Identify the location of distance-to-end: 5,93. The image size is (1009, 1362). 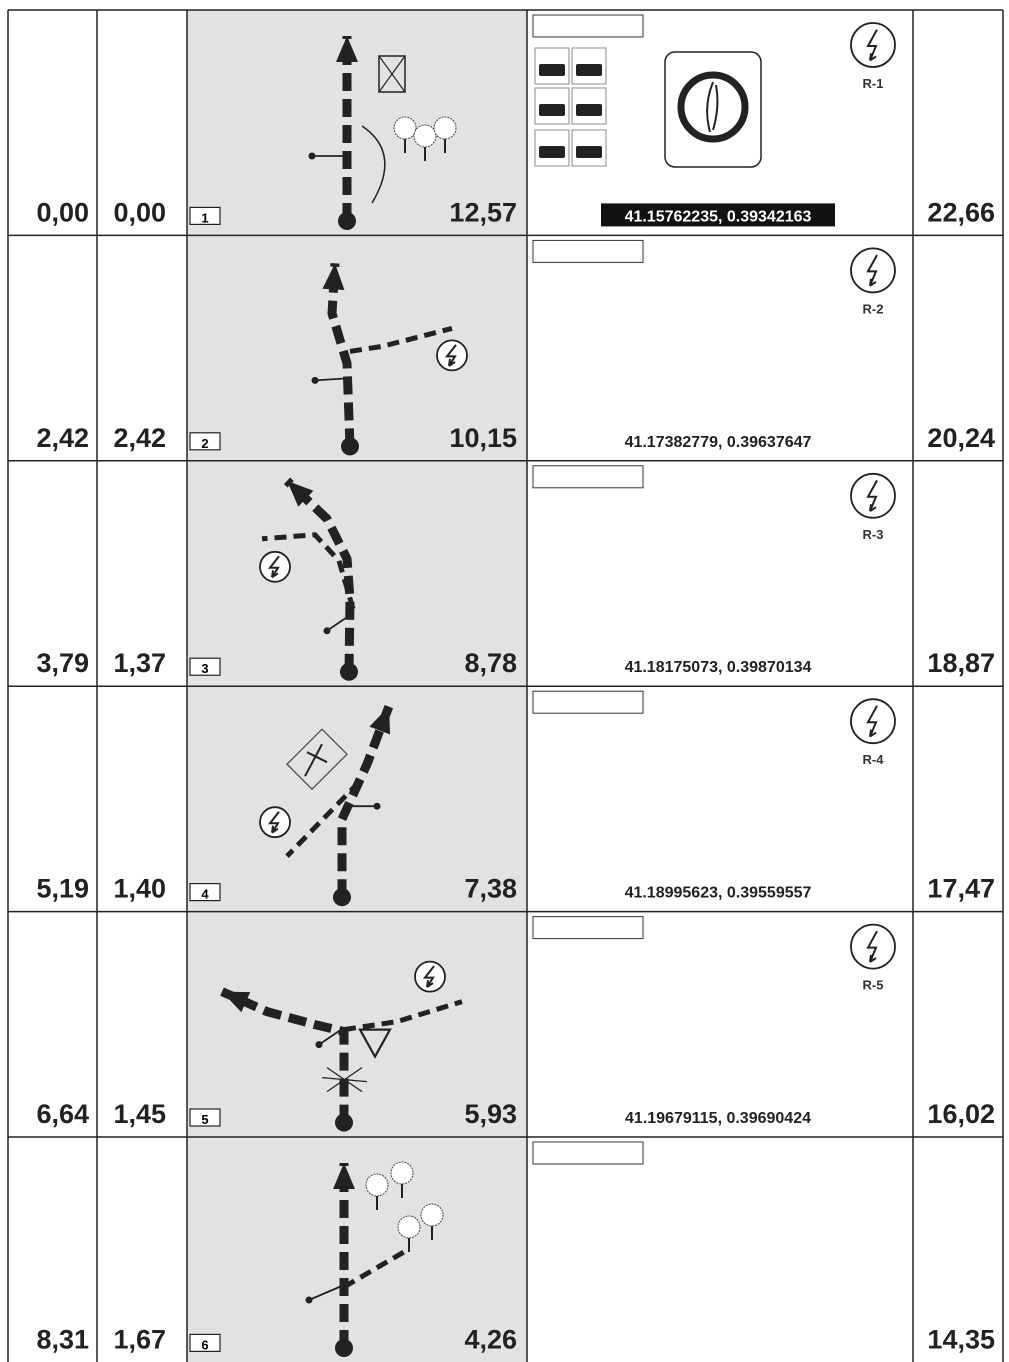
(490, 1114).